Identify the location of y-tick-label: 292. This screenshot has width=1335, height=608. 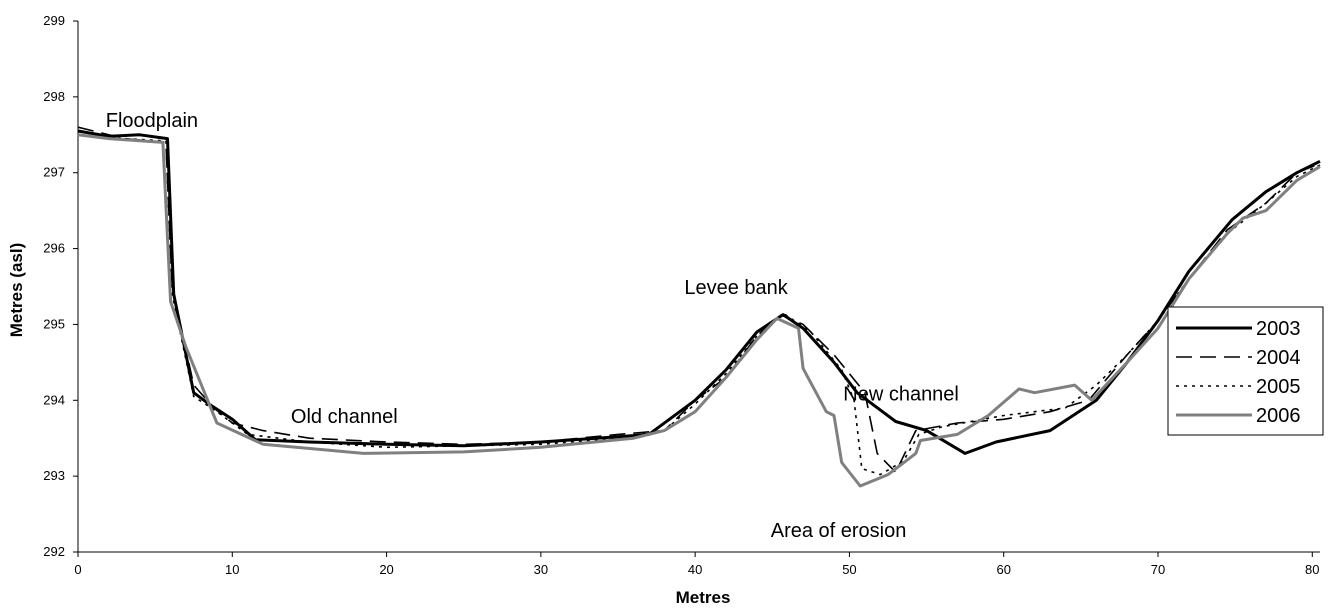
(54, 551).